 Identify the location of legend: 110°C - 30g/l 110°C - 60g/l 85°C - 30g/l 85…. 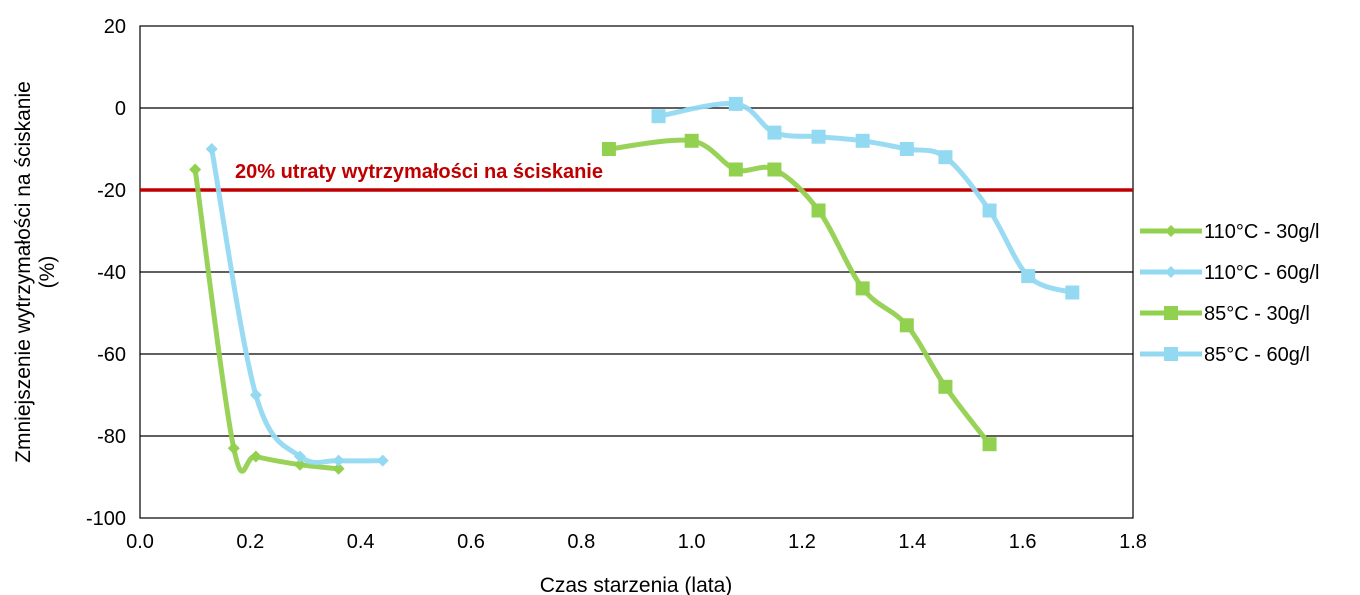
(1229, 293).